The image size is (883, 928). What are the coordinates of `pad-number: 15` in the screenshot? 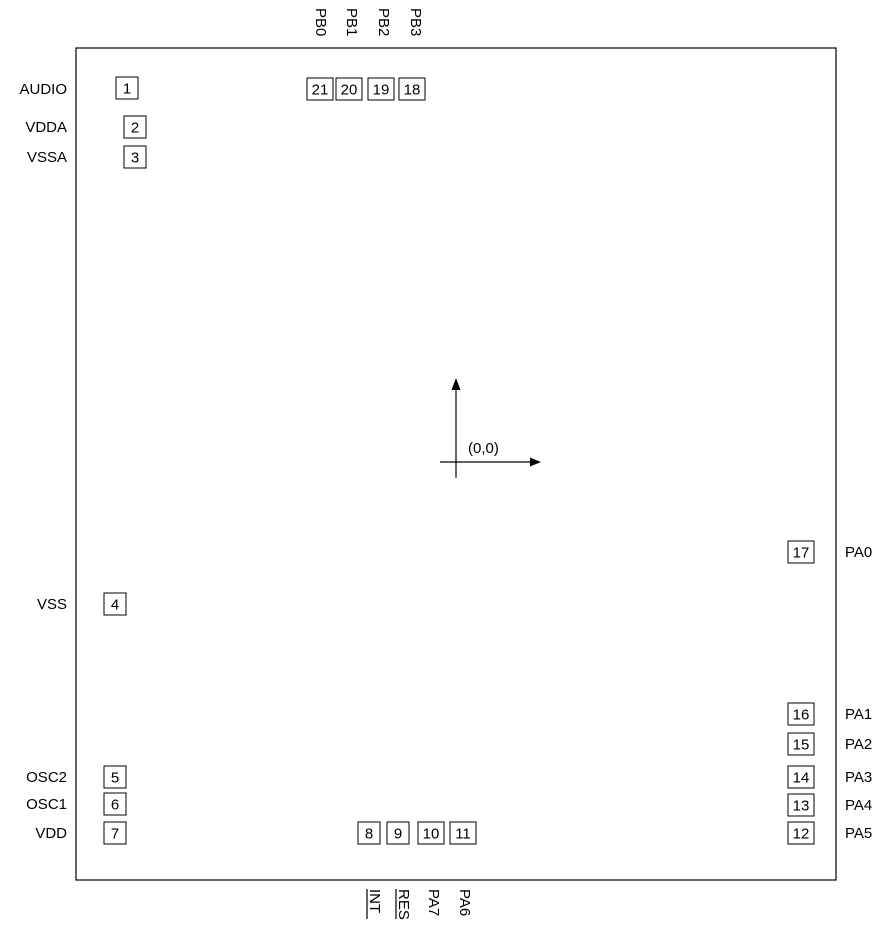 It's located at (801, 745).